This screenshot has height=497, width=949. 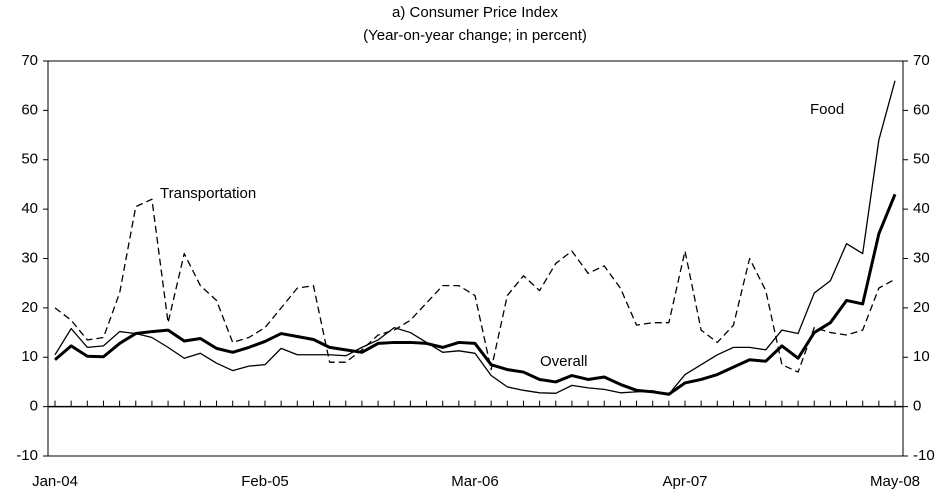 What do you see at coordinates (27, 455) in the screenshot?
I see `y-tick-label: -10` at bounding box center [27, 455].